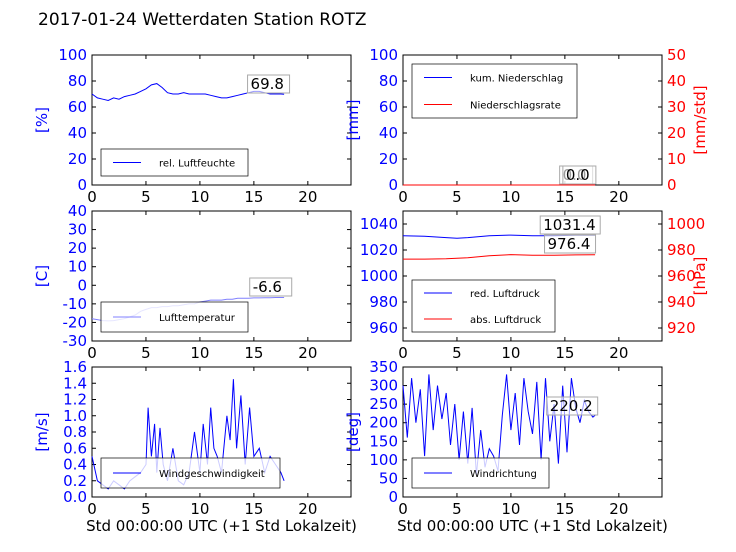 The height and width of the screenshot is (552, 736). What do you see at coordinates (676, 107) in the screenshot?
I see `y2-tick-label: 30` at bounding box center [676, 107].